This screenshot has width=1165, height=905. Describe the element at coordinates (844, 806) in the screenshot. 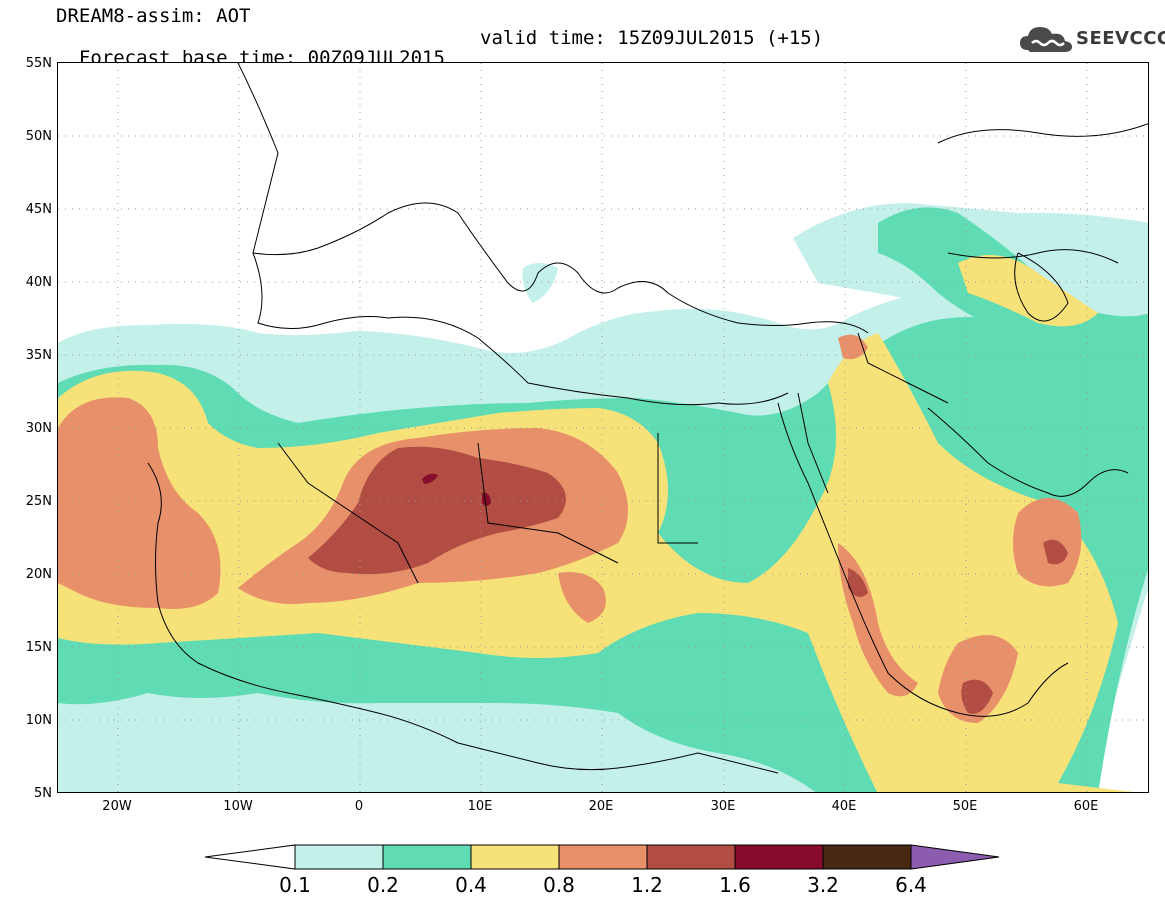

I see `lon-label: 40E` at that location.